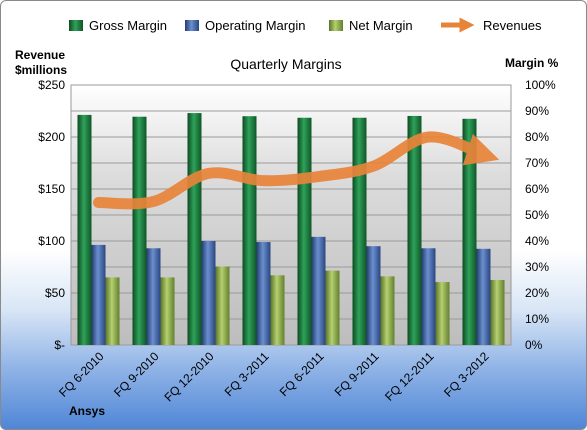 The width and height of the screenshot is (587, 430). What do you see at coordinates (41, 70) in the screenshot?
I see `left-axis-label-line2: $millions` at bounding box center [41, 70].